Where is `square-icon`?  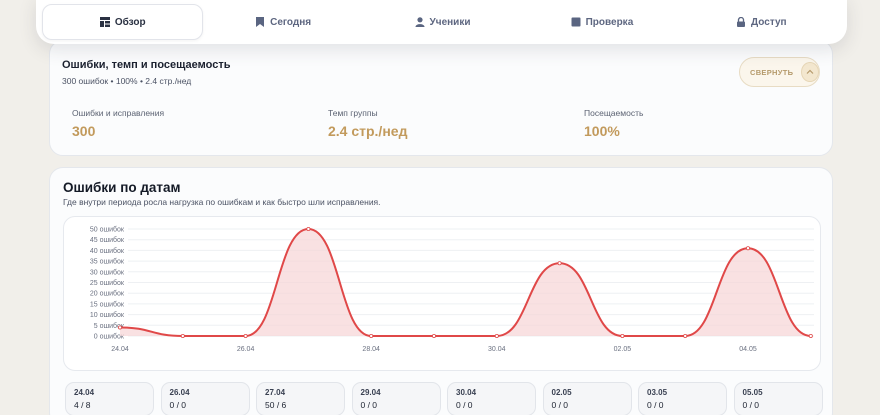
square-icon is located at coordinates (576, 22).